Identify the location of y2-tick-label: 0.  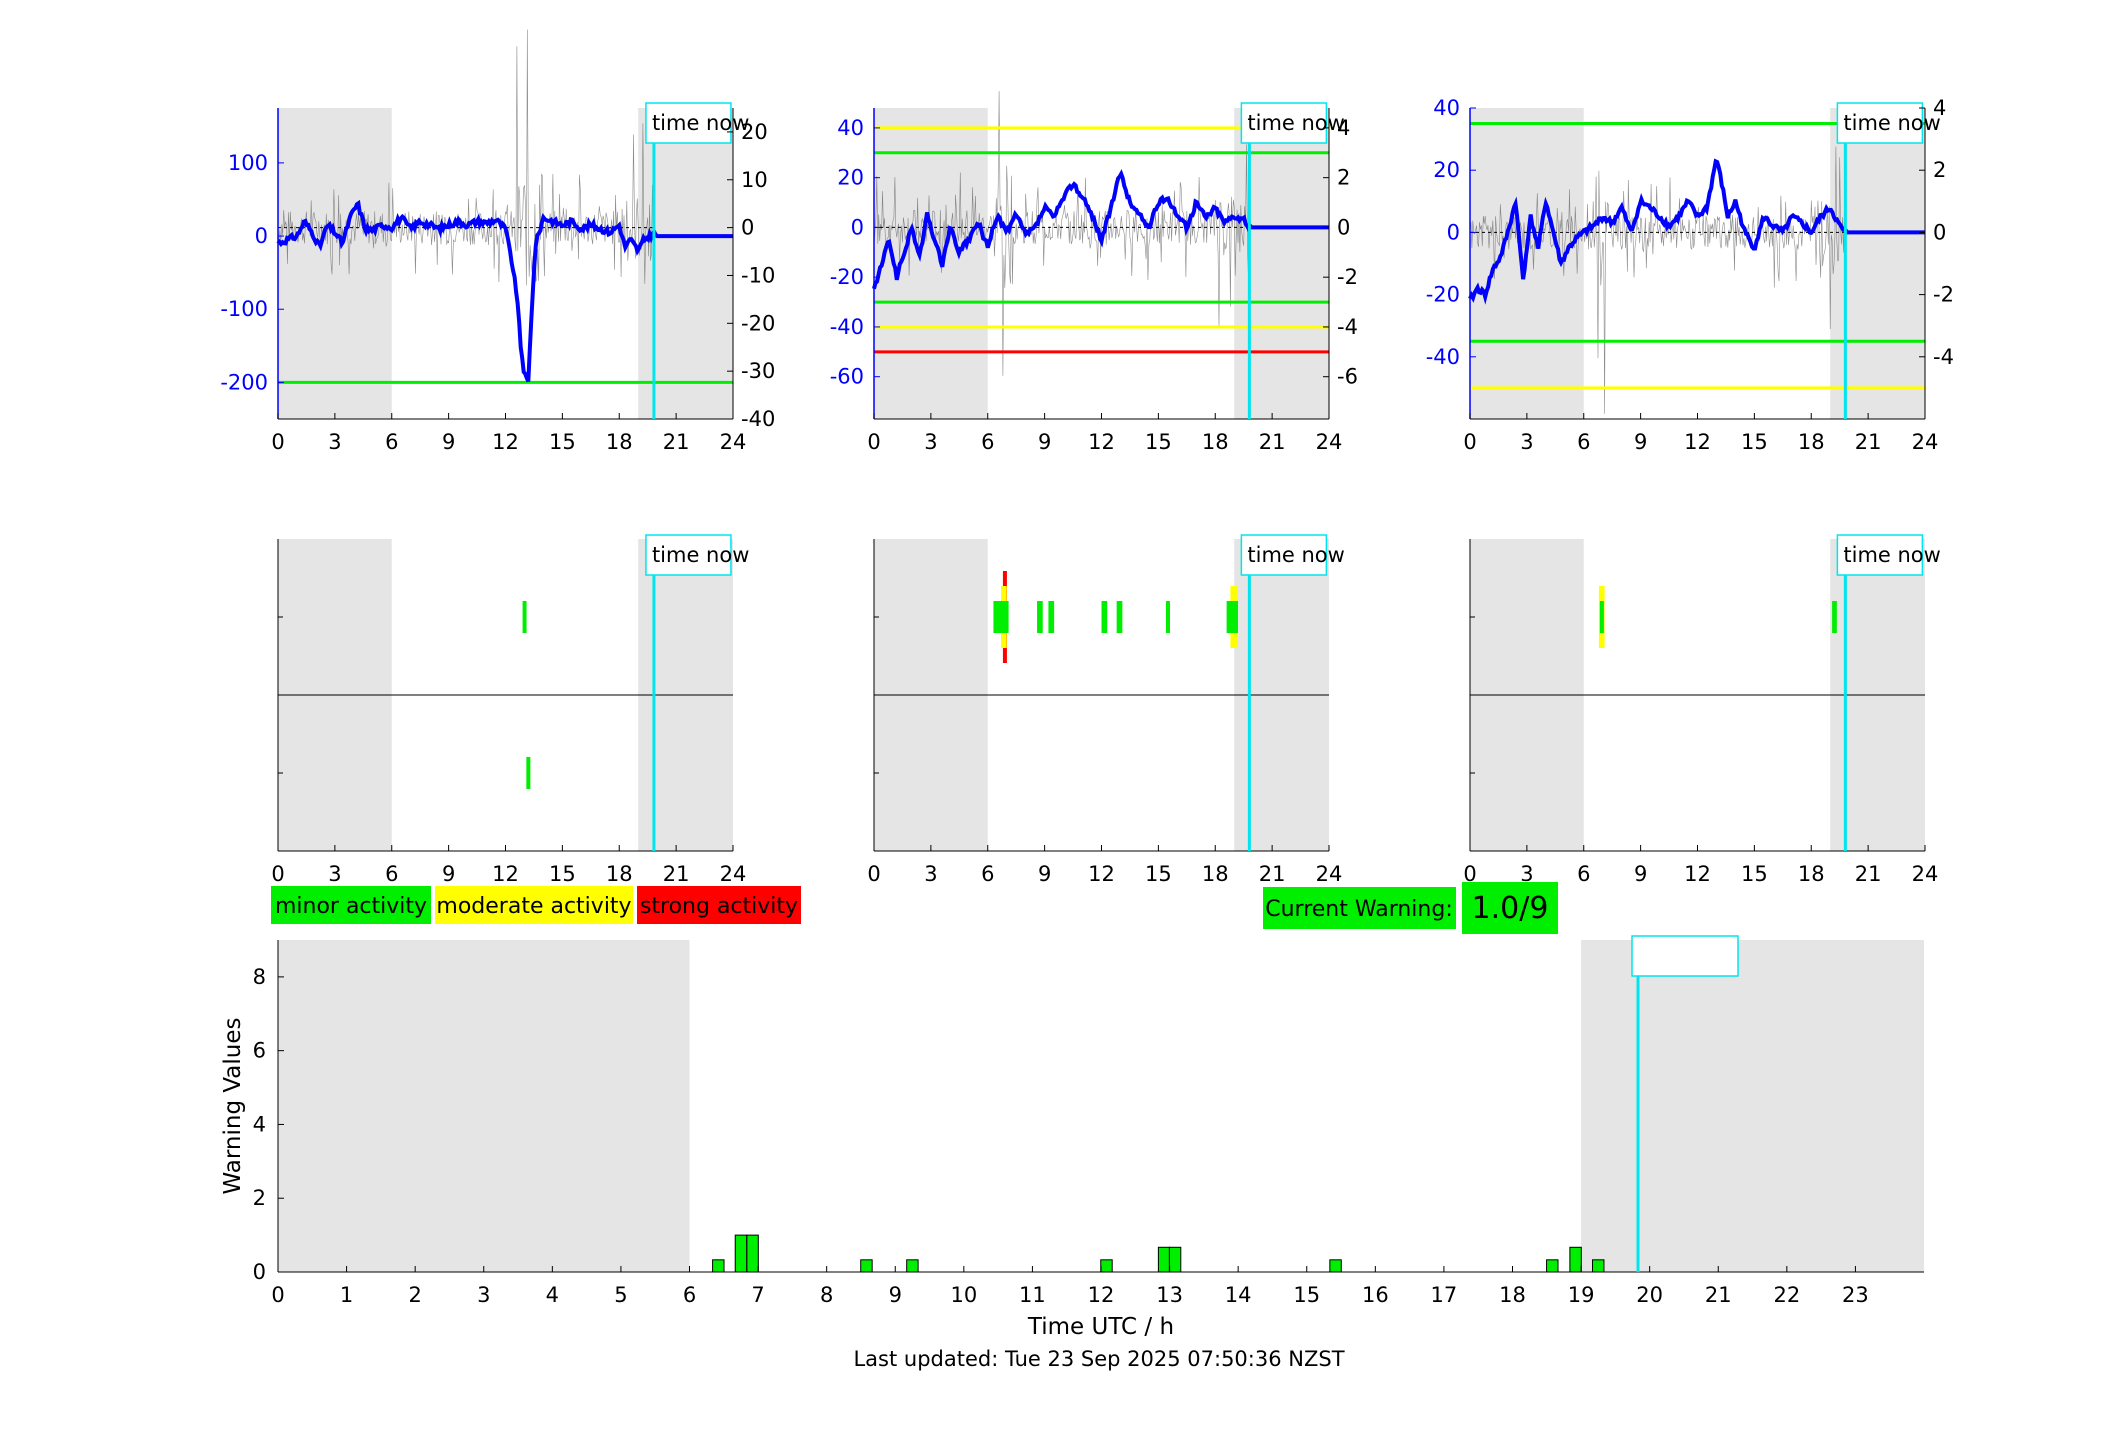
(1939, 232).